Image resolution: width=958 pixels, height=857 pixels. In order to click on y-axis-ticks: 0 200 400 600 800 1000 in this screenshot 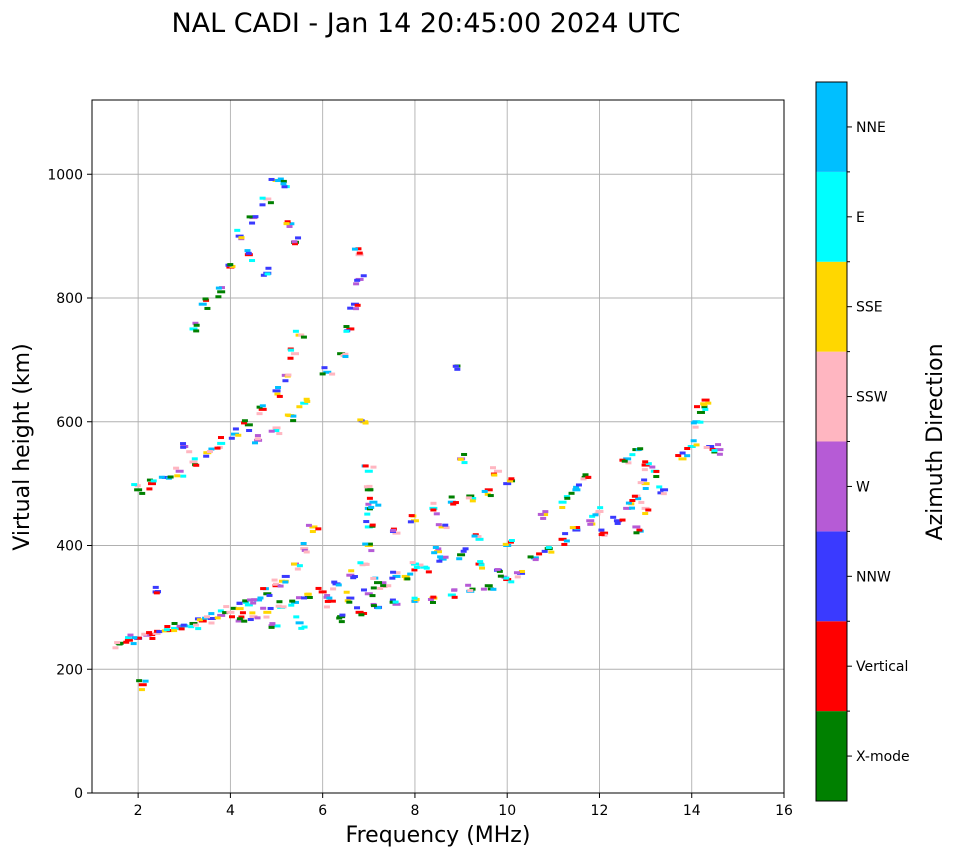, I will do `click(69, 484)`.